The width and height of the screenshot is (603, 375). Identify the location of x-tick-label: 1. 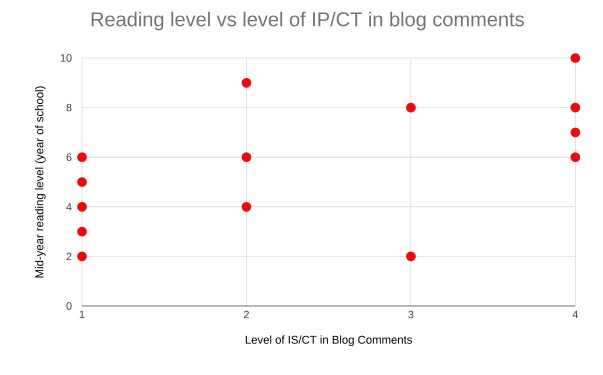
(82, 314).